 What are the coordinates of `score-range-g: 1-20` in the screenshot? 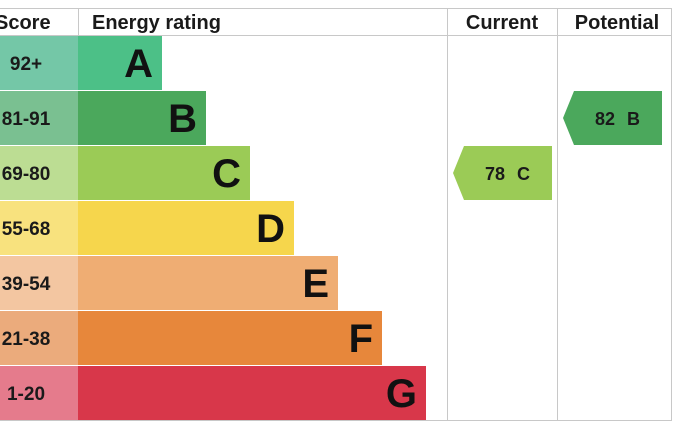 It's located at (26, 394).